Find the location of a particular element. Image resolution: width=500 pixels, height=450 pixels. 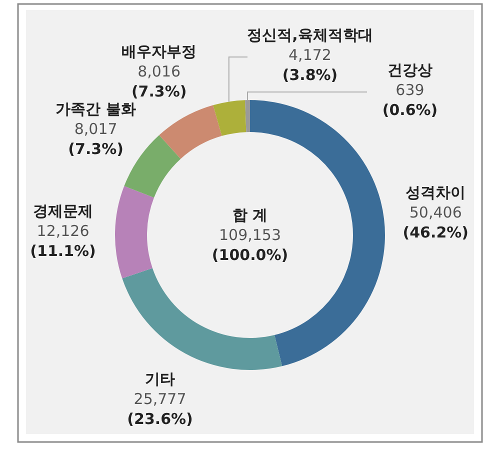

data-label: 12,126 (11.1%) is located at coordinates (63, 241).